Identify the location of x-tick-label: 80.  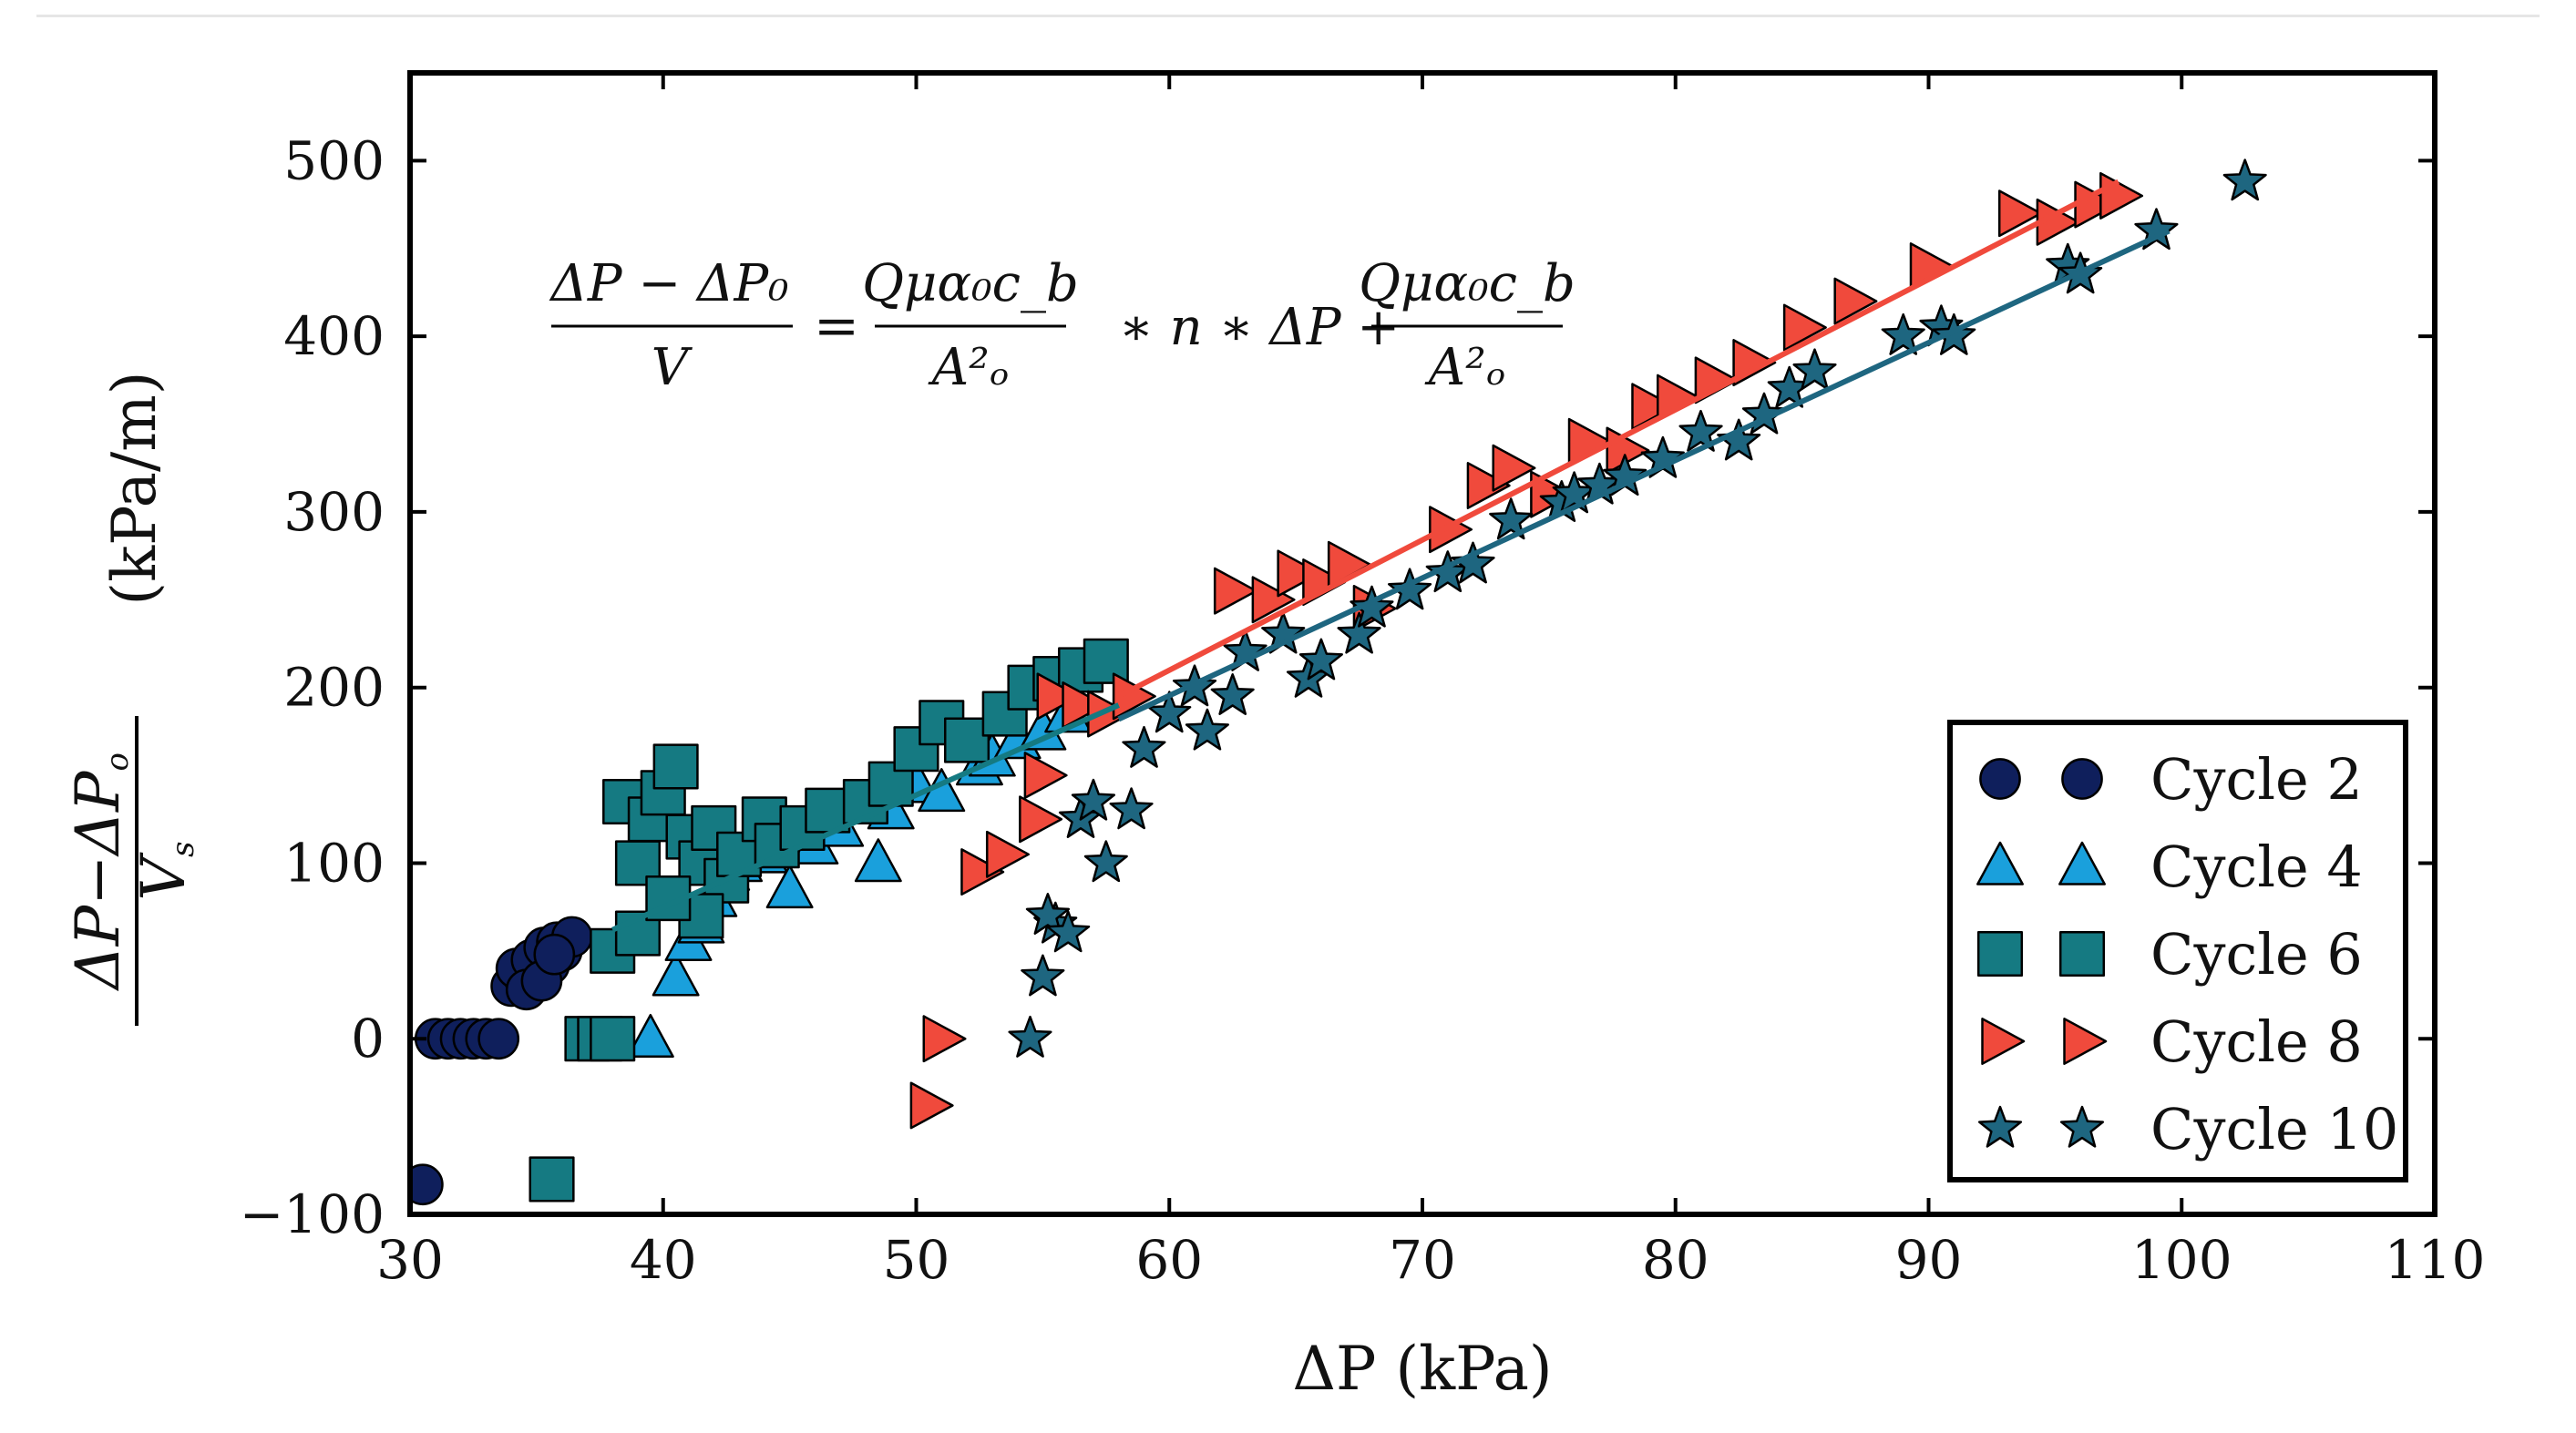
(1675, 1260).